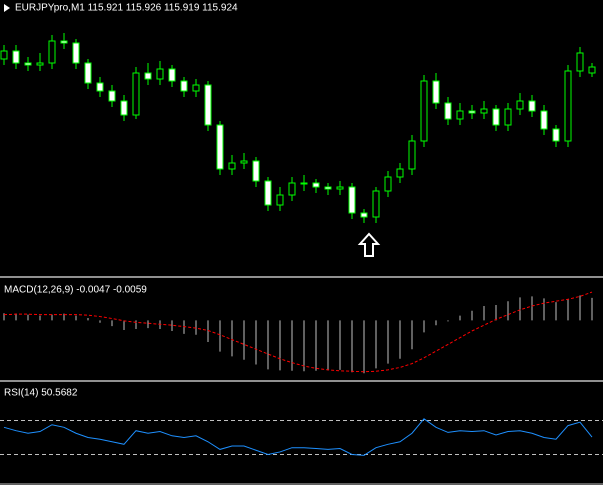  Describe the element at coordinates (7, 8) in the screenshot. I see `symbol-icon` at that location.